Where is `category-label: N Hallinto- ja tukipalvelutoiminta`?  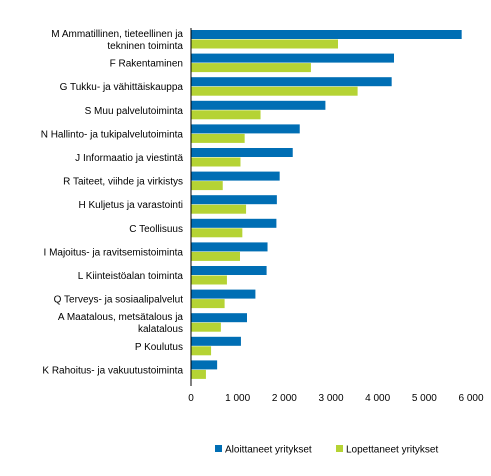 category-label: N Hallinto- ja tukipalvelutoiminta is located at coordinates (112, 134).